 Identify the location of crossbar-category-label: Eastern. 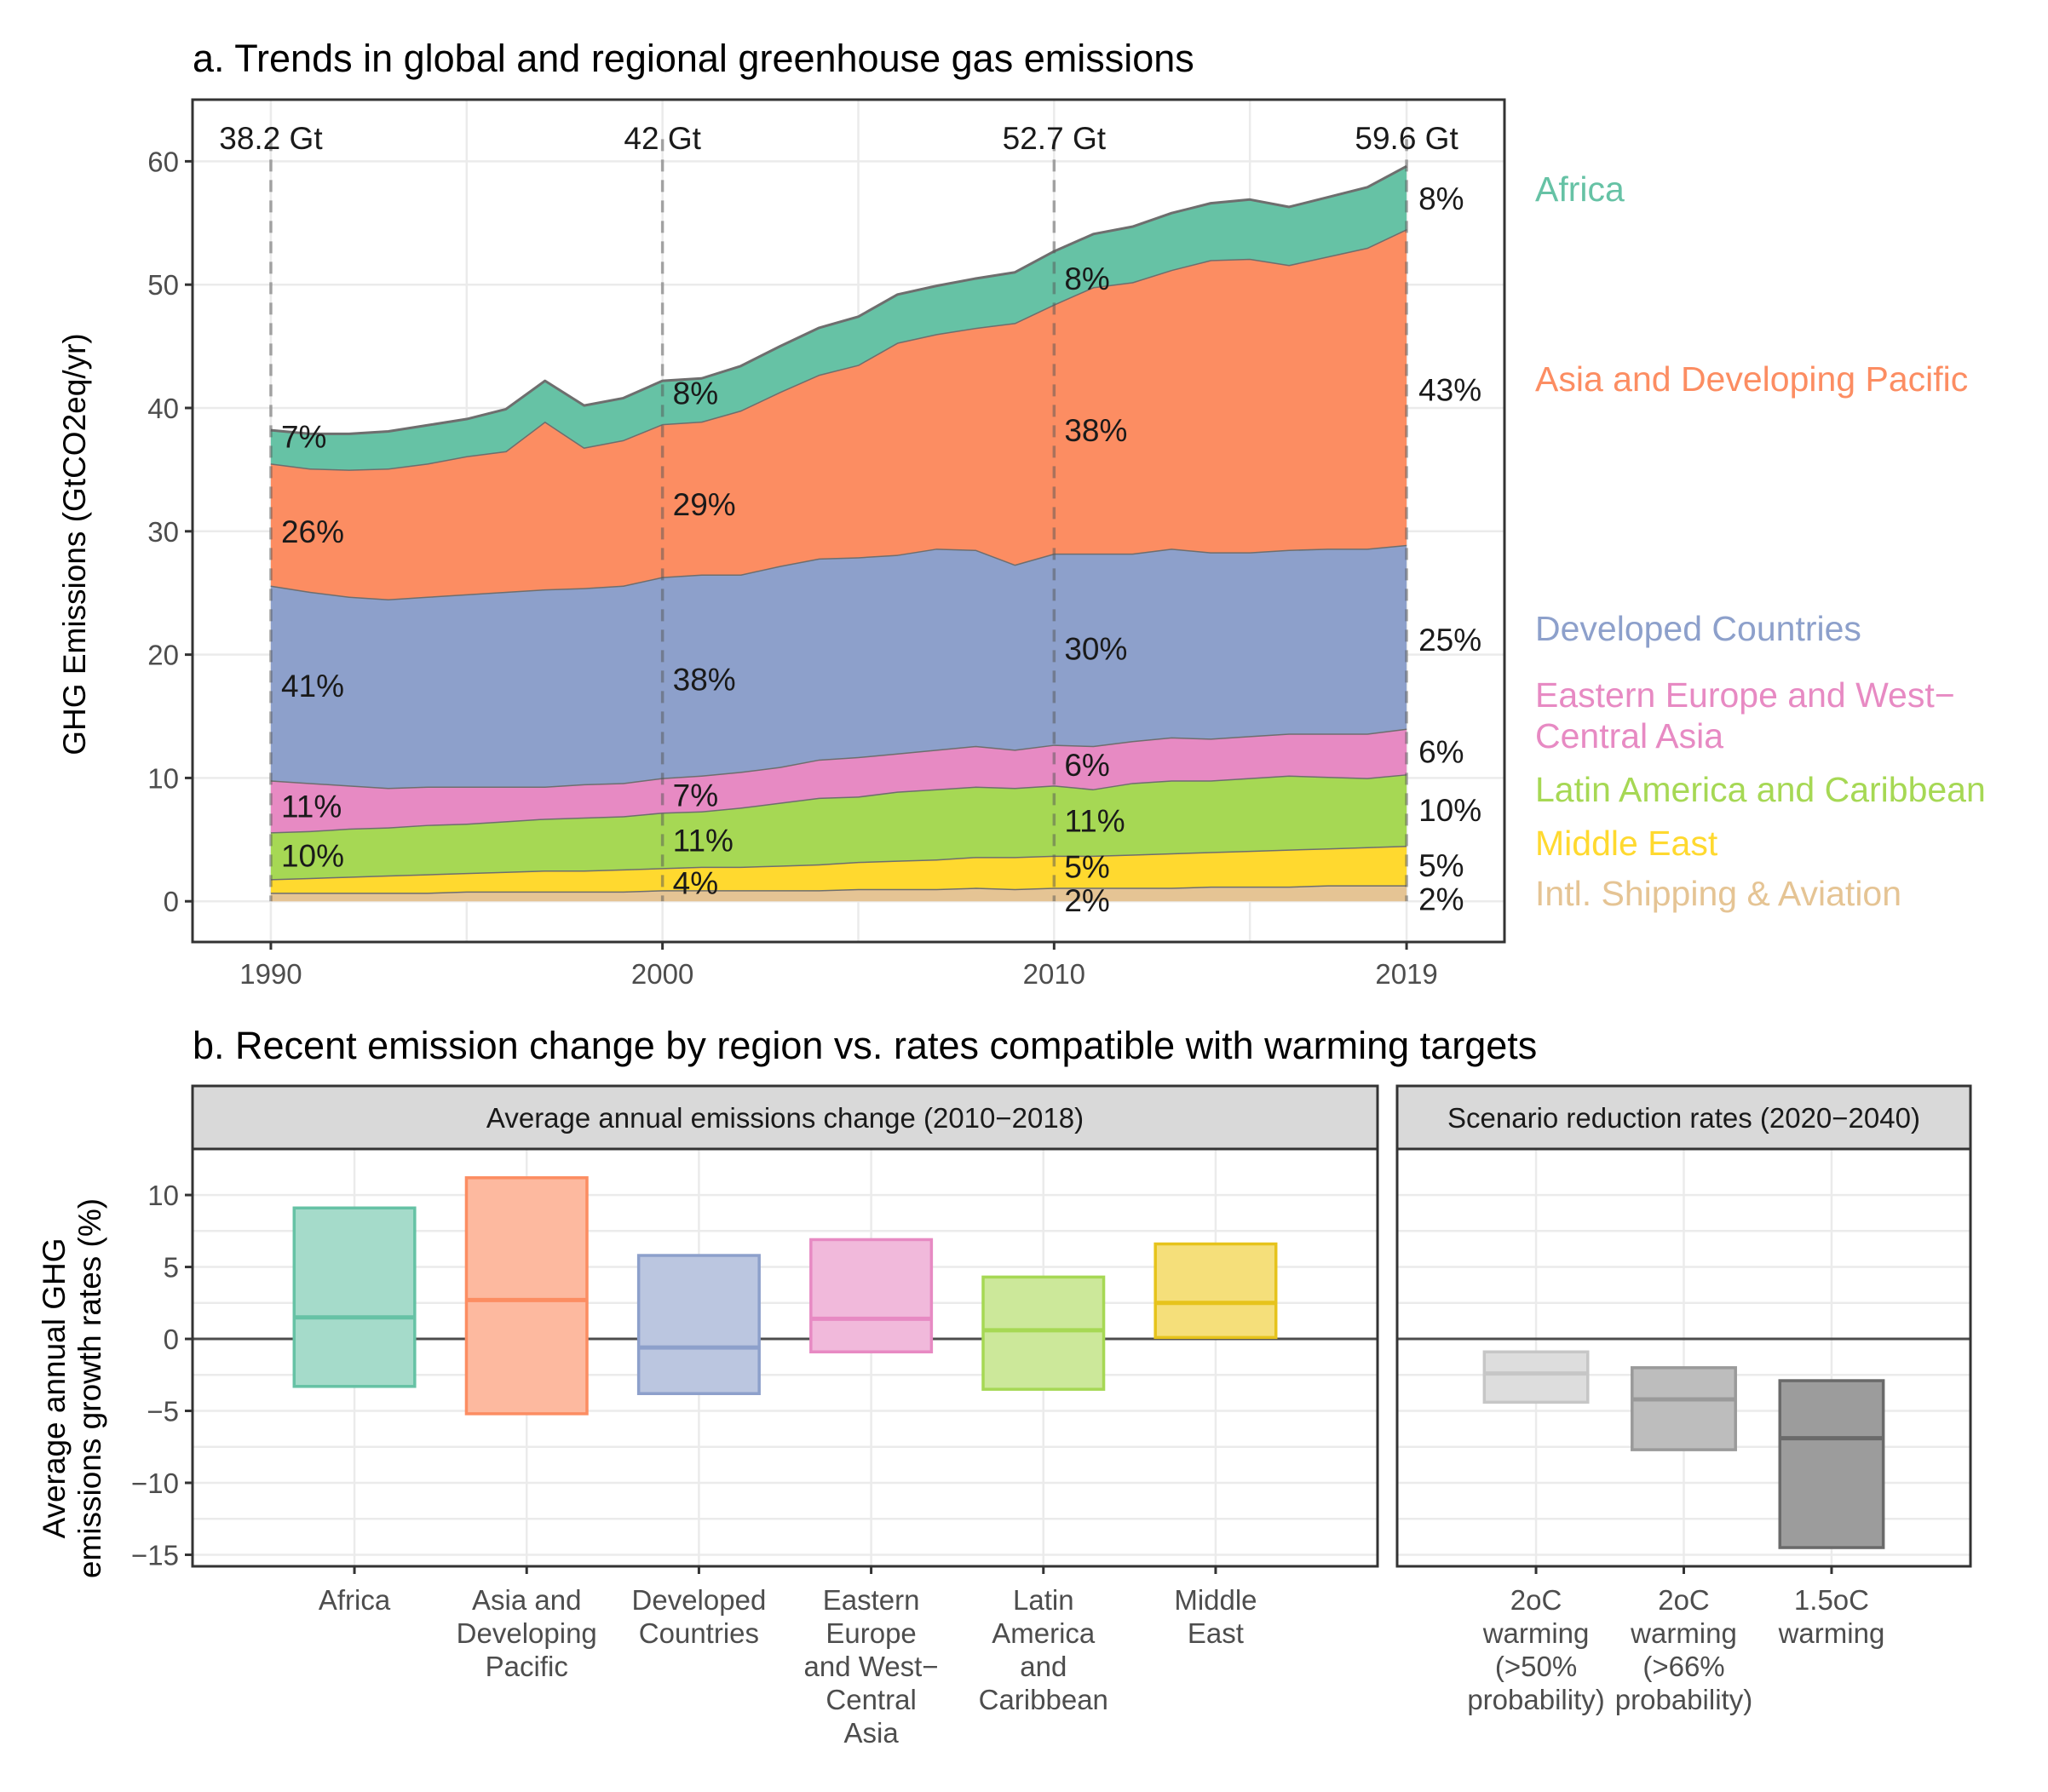
(871, 1600).